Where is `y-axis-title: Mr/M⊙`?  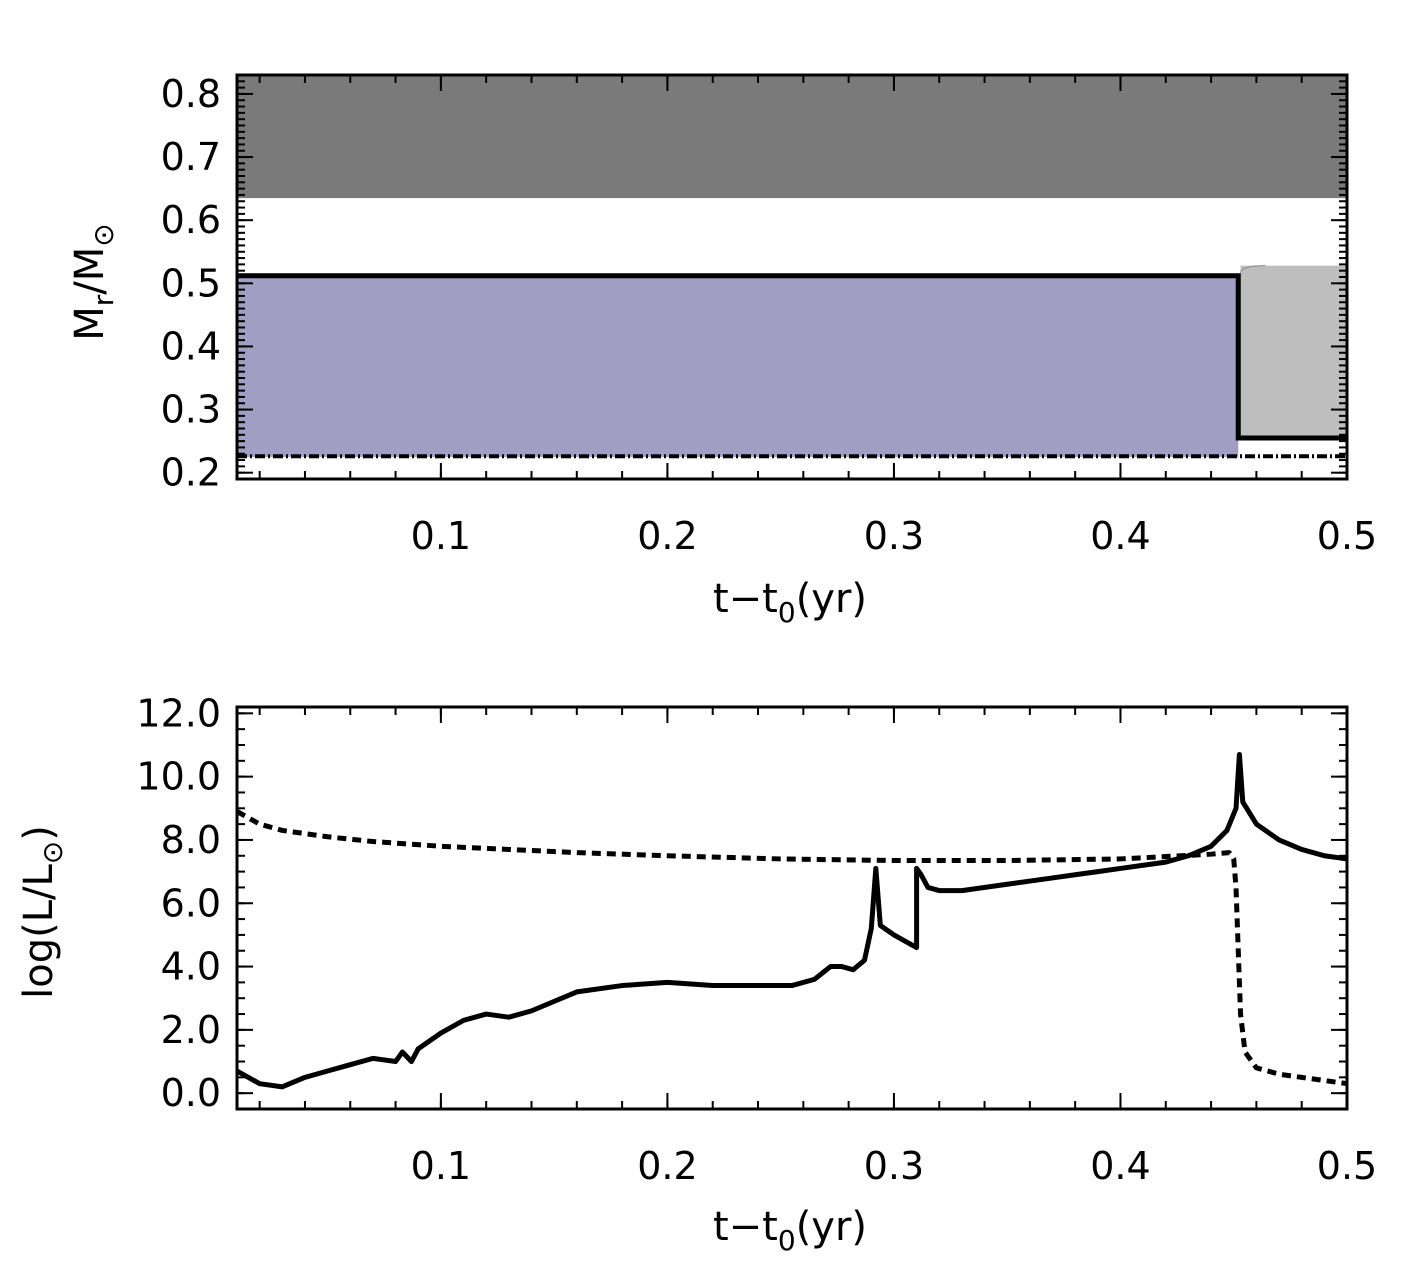 y-axis-title: Mr/M⊙ is located at coordinates (93, 282).